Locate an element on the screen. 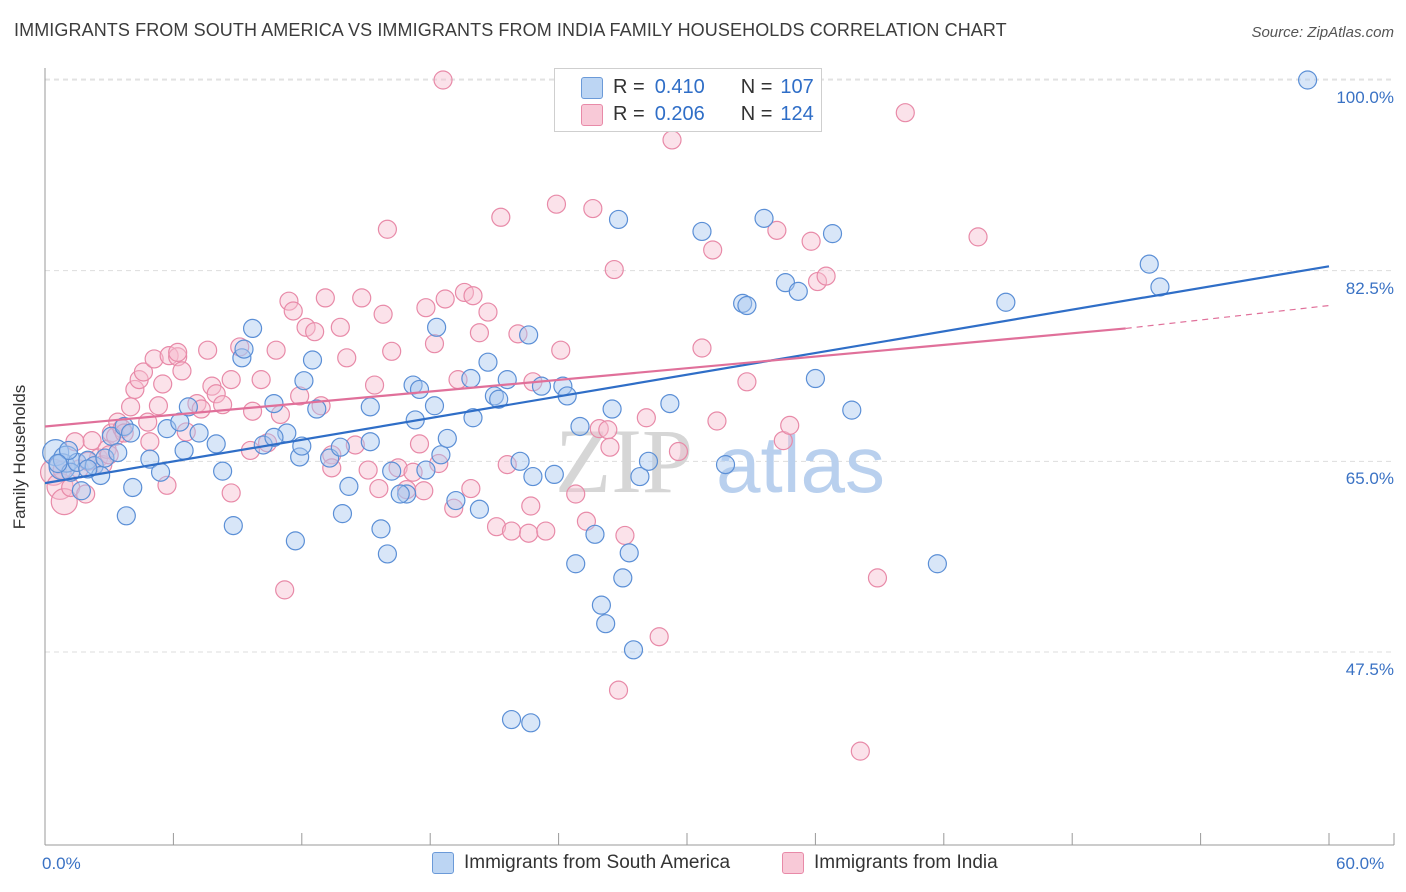 This screenshot has height=892, width=1406. y-tick-label: 82.5% is located at coordinates (1369, 288).